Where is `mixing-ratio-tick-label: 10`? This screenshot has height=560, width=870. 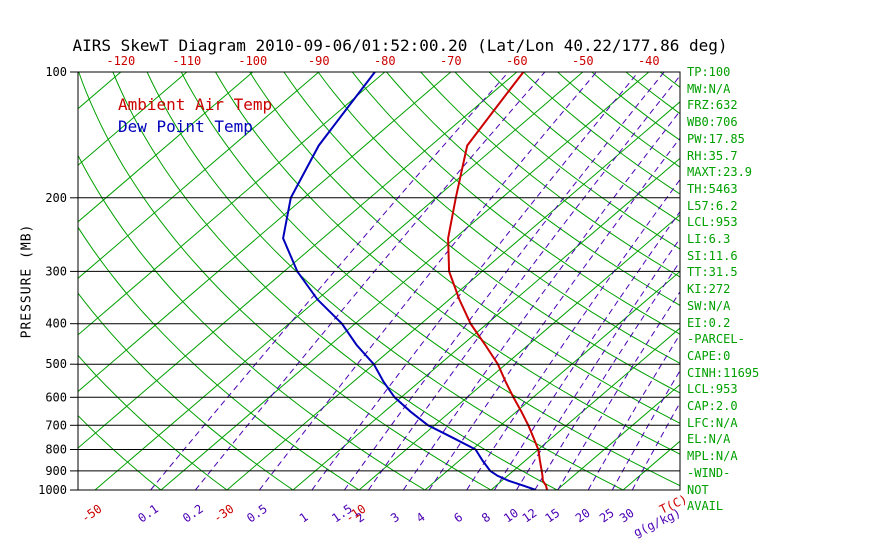 mixing-ratio-tick-label: 10 is located at coordinates (511, 516).